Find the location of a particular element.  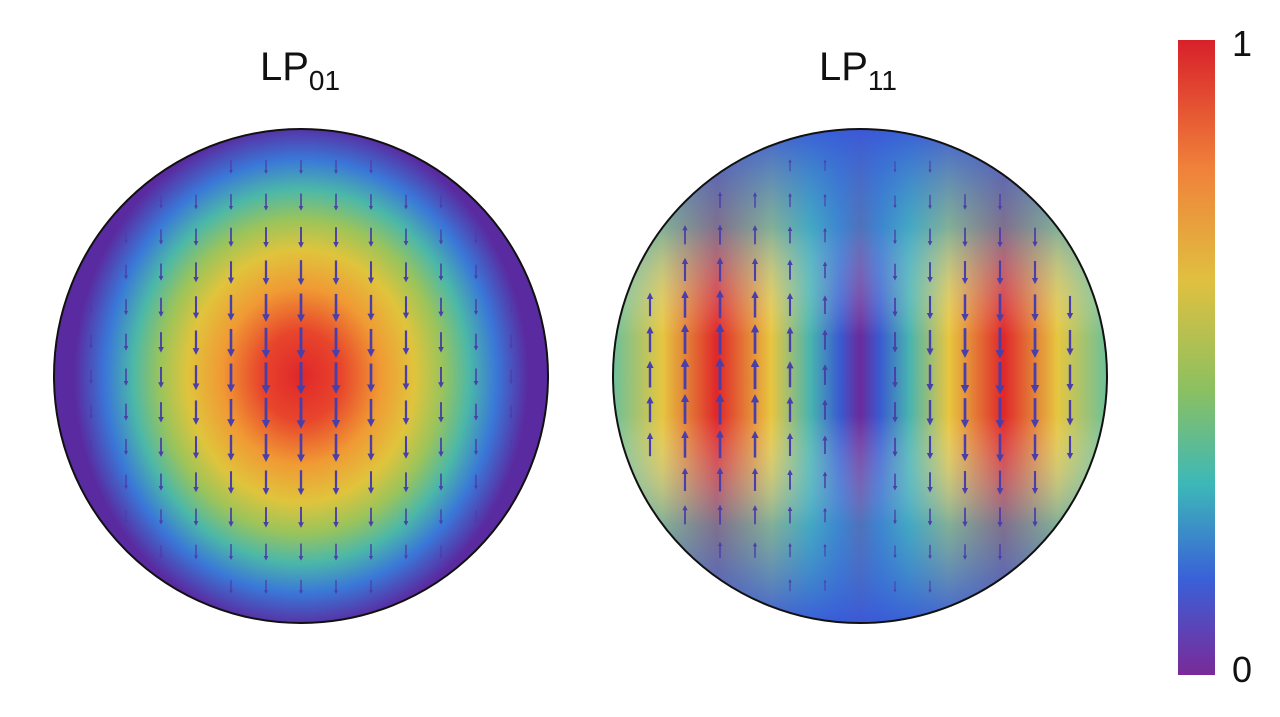

panel-title: LP01 is located at coordinates (300, 70).